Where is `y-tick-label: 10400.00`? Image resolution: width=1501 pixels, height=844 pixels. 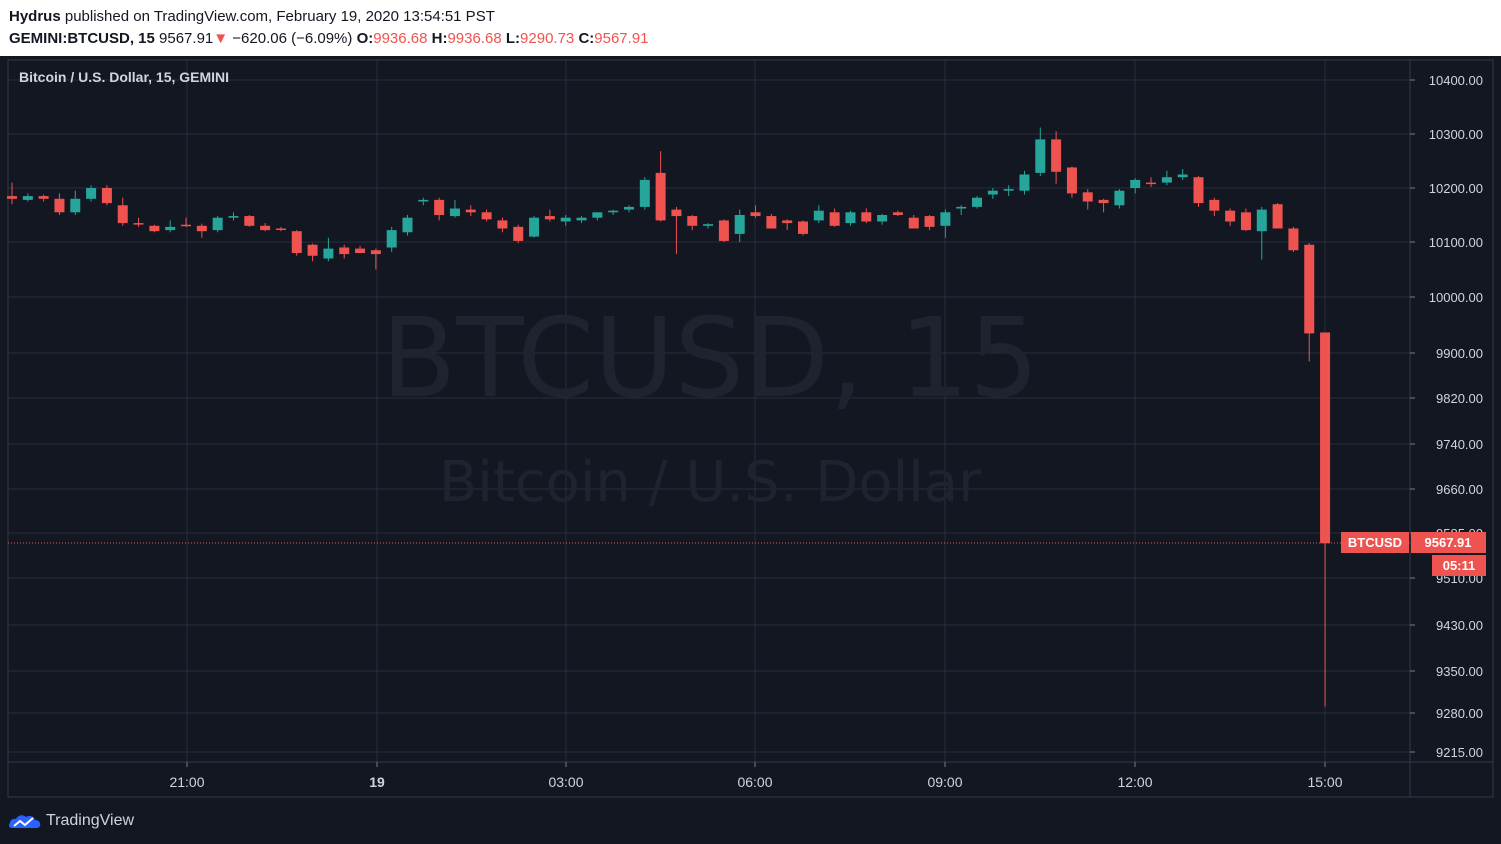 y-tick-label: 10400.00 is located at coordinates (1456, 80).